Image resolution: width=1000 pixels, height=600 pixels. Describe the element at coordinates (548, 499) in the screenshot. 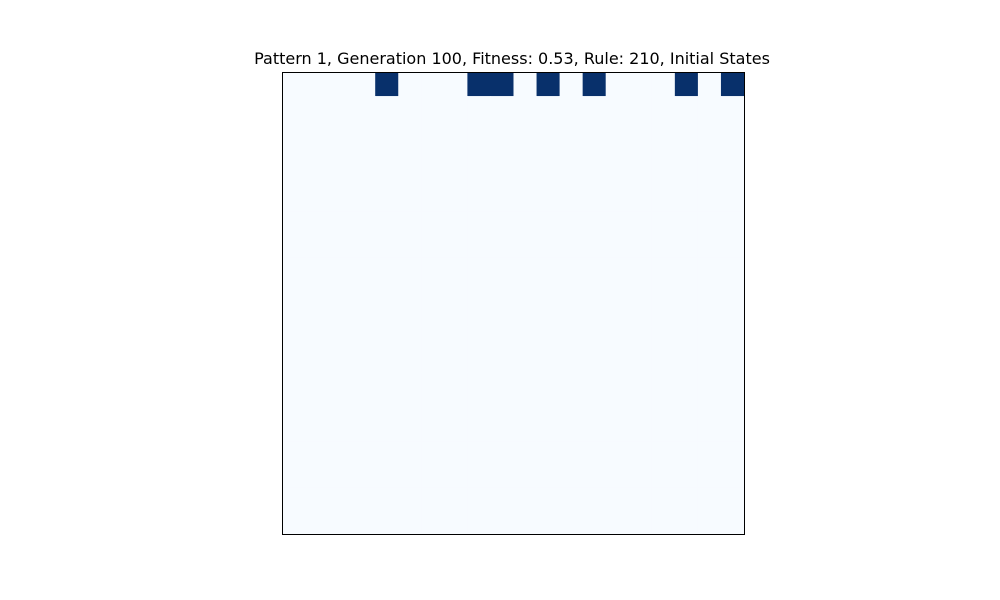

I see `heatmap-cell-r18-c11` at that location.